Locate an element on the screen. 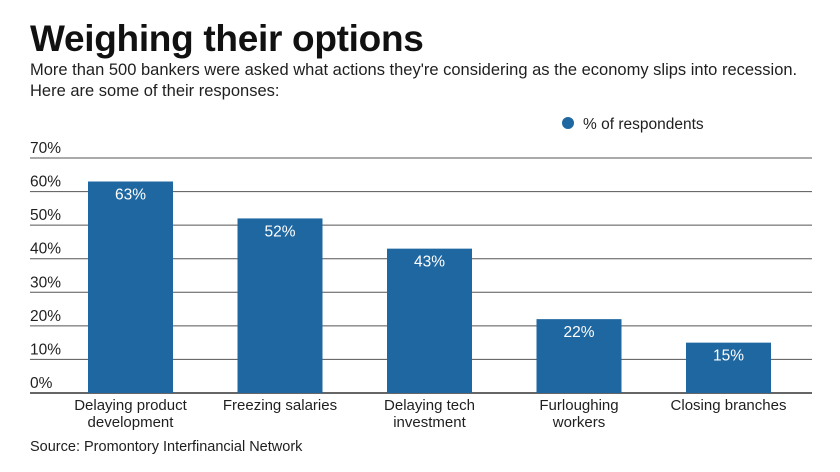 The width and height of the screenshot is (840, 472). legend-marker is located at coordinates (568, 123).